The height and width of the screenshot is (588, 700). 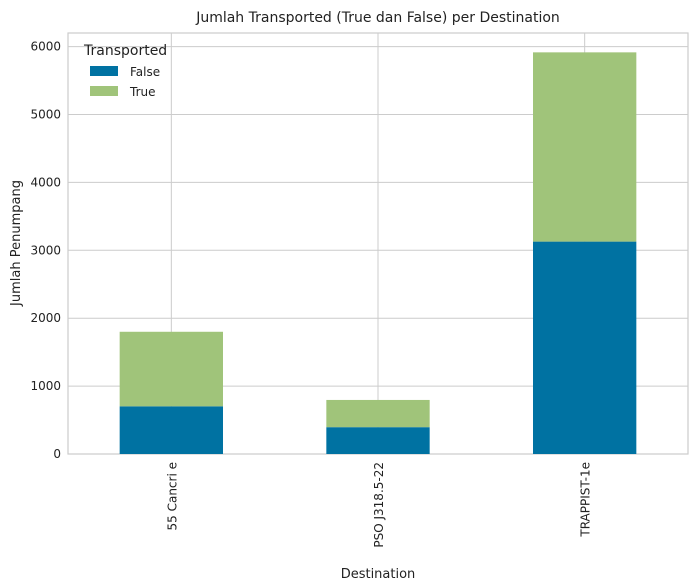 What do you see at coordinates (142, 92) in the screenshot?
I see `legend-label-true: True` at bounding box center [142, 92].